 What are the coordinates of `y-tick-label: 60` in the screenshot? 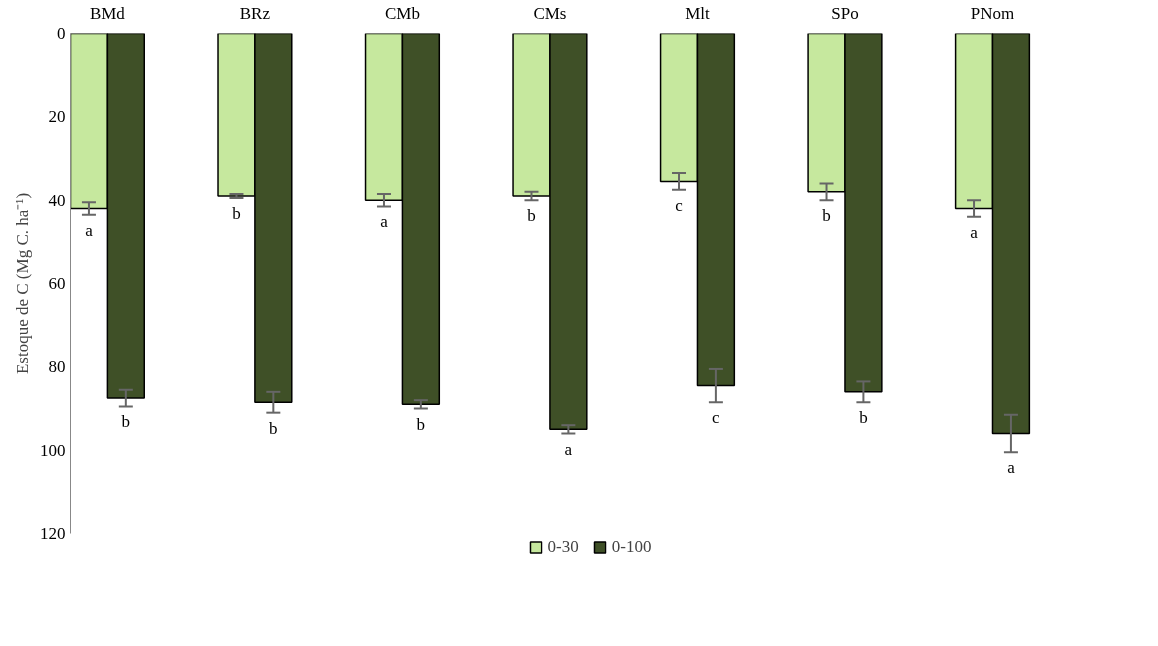 It's located at (57, 283).